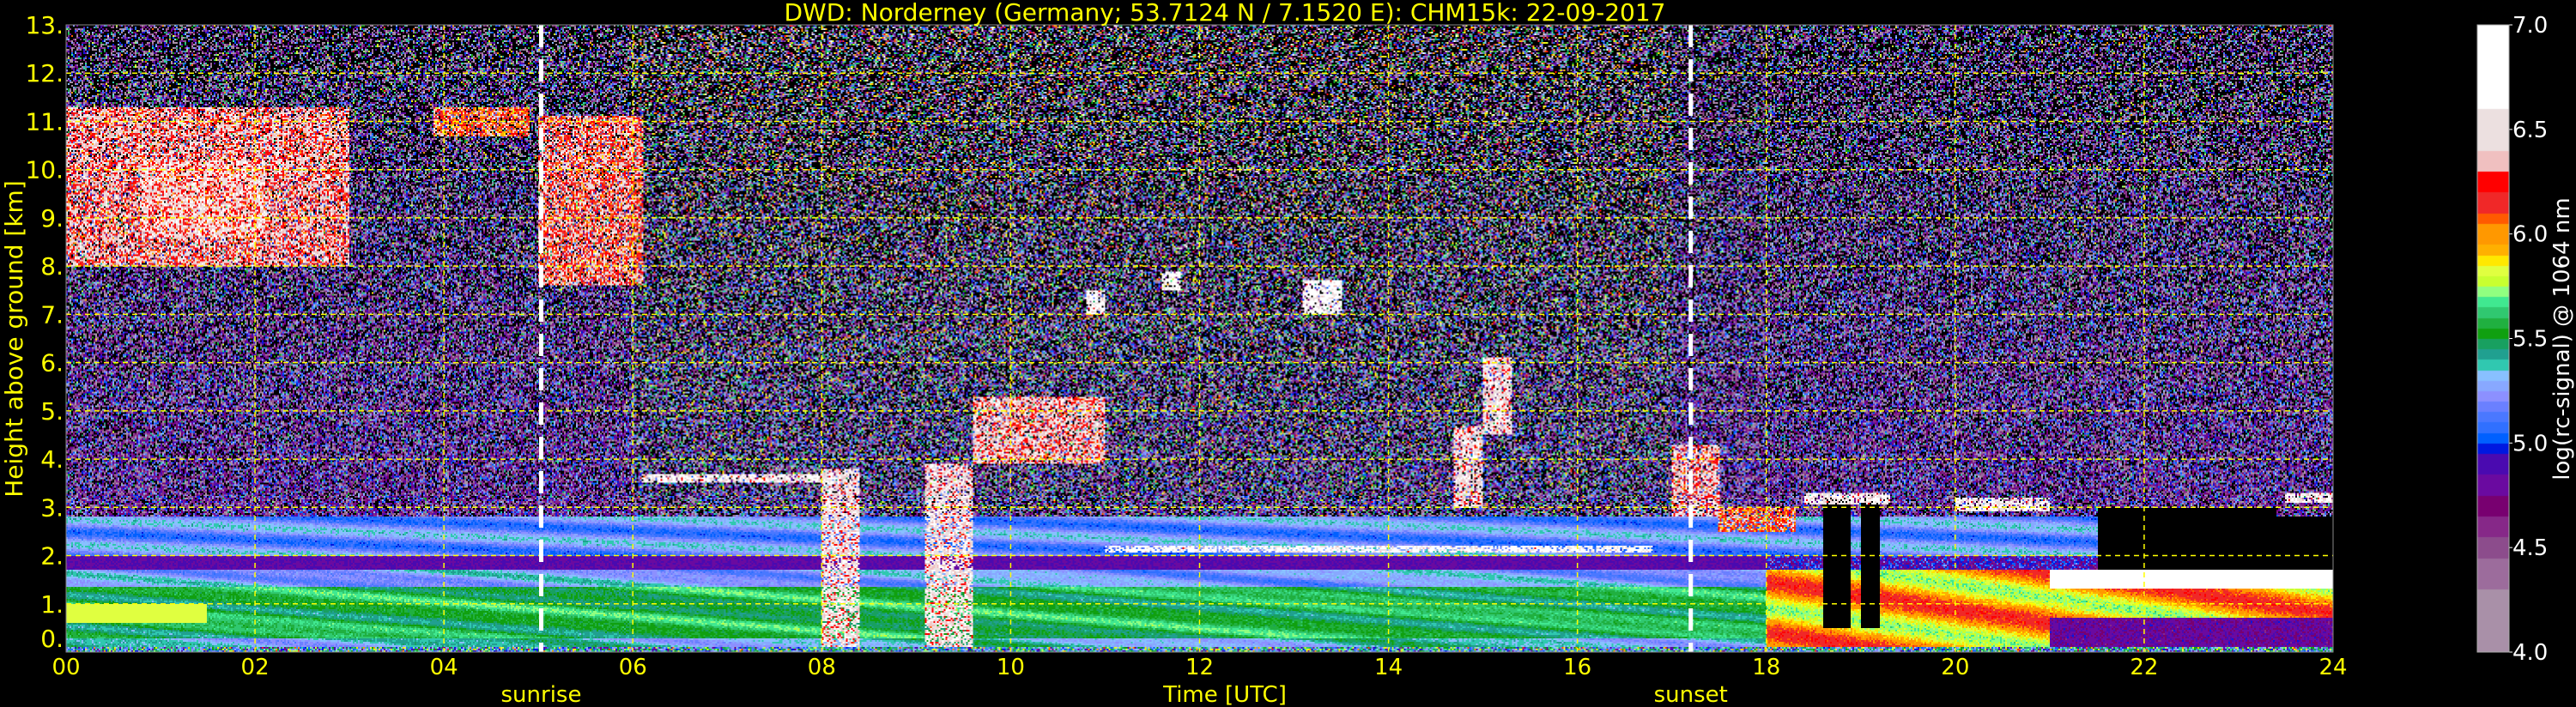 This screenshot has width=2576, height=707. Describe the element at coordinates (1766, 667) in the screenshot. I see `x-tick-label: 18` at that location.